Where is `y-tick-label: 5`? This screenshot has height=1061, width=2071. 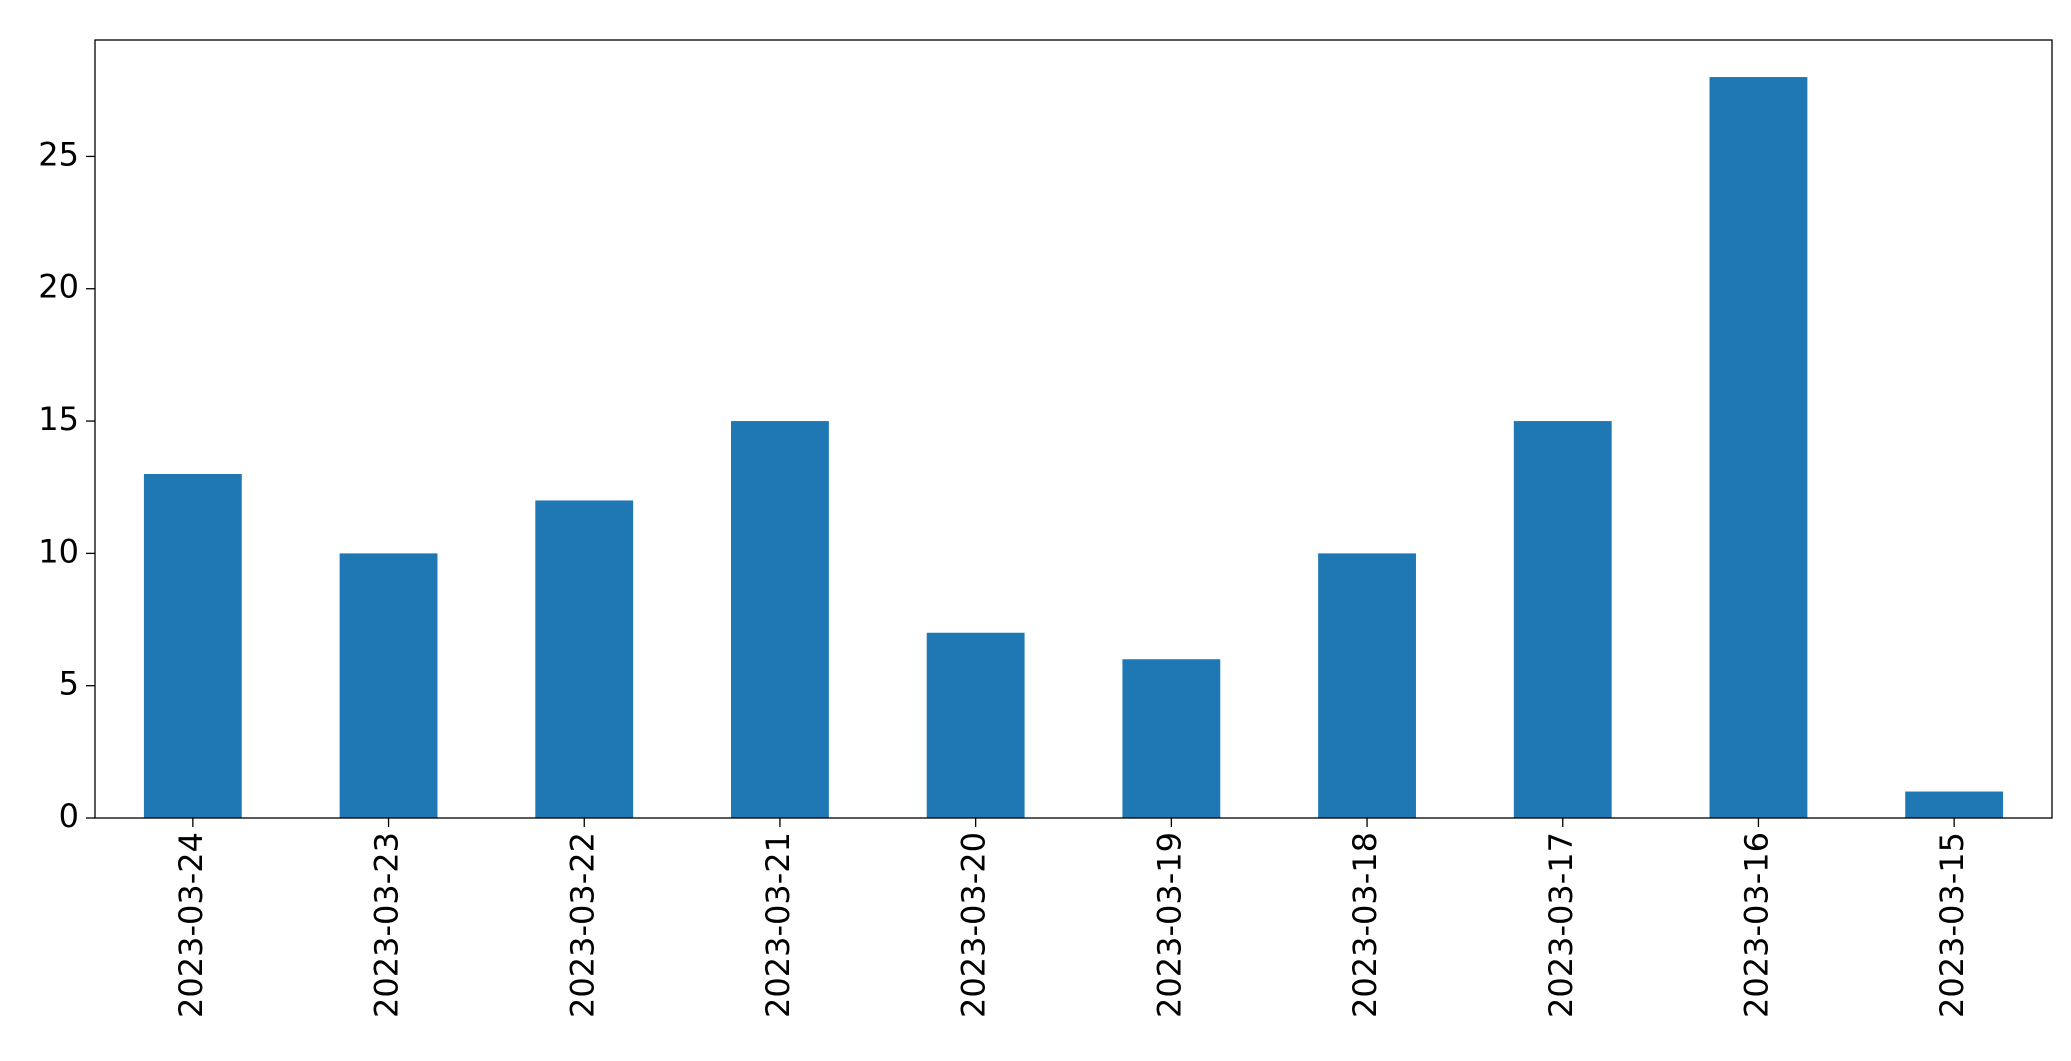 y-tick-label: 5 is located at coordinates (69, 684).